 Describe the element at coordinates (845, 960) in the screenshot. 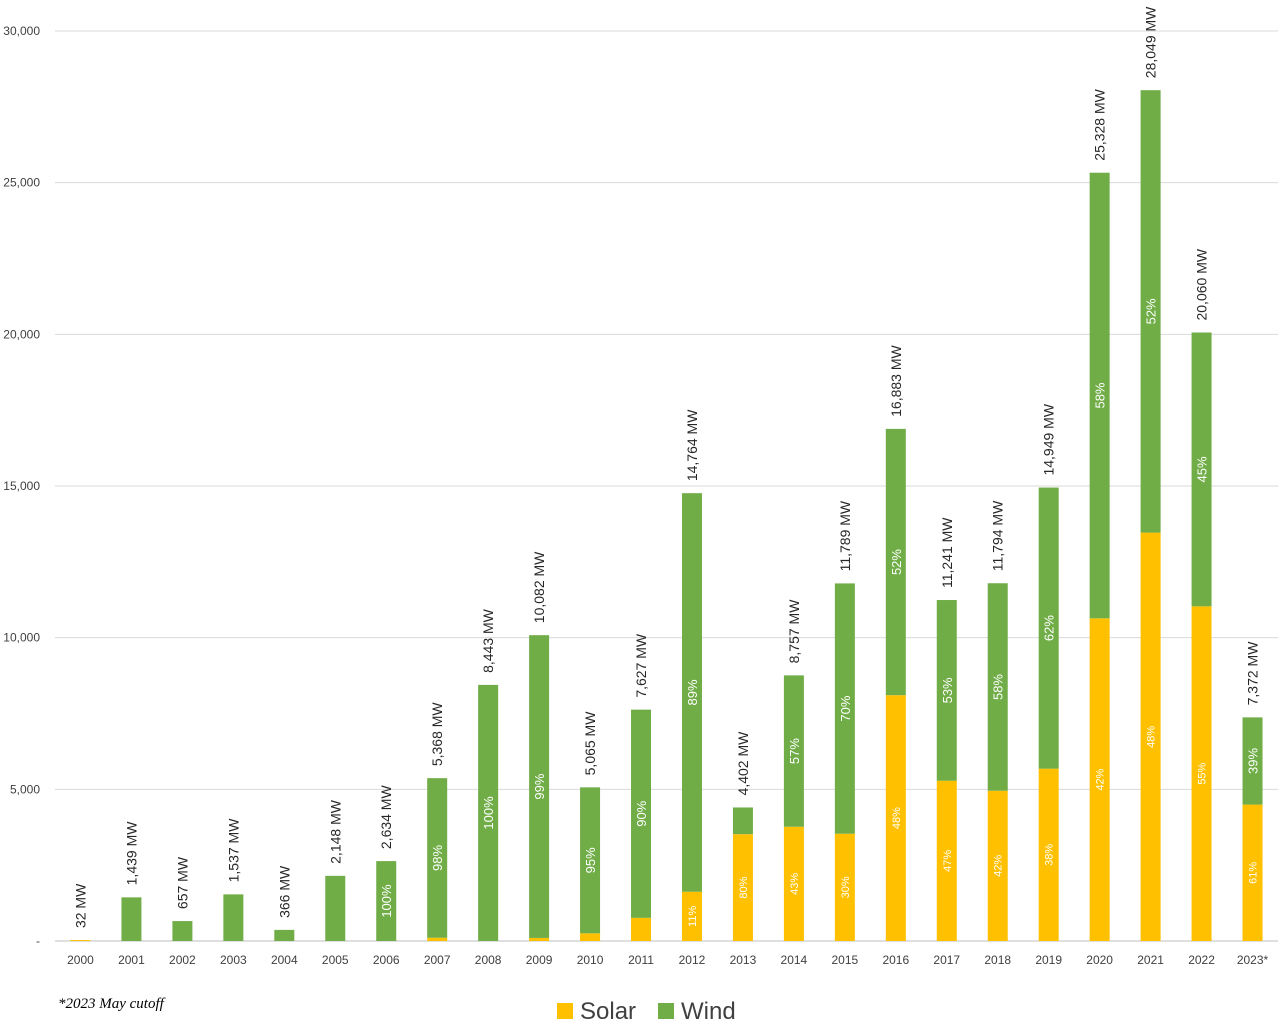

I see `x-tick-label: 2015` at that location.